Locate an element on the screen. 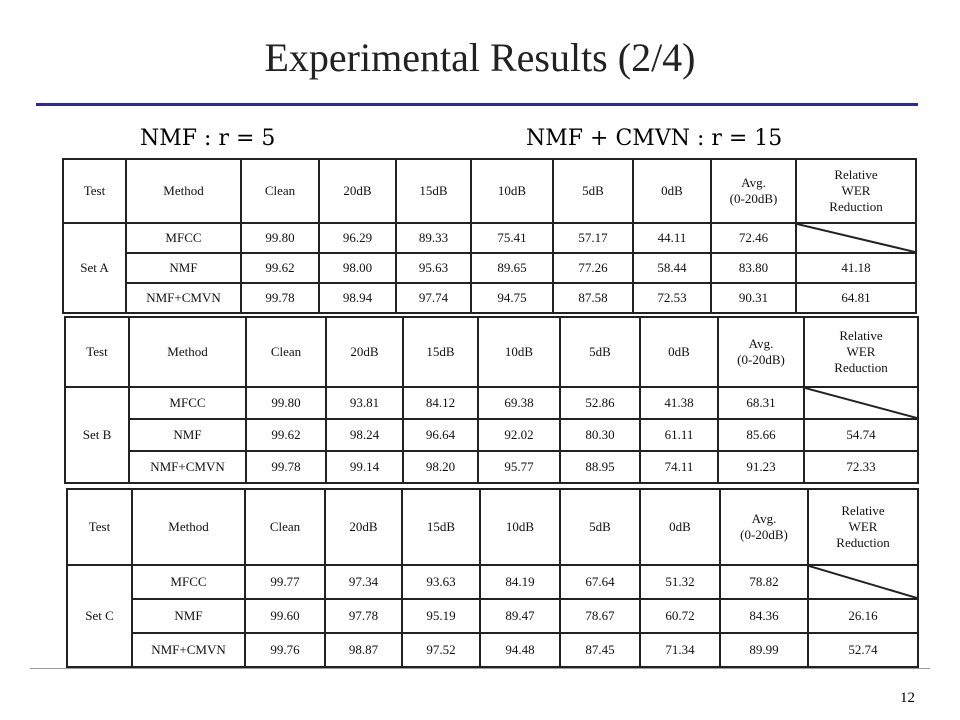 The height and width of the screenshot is (720, 960). cell: 78.82 is located at coordinates (764, 582).